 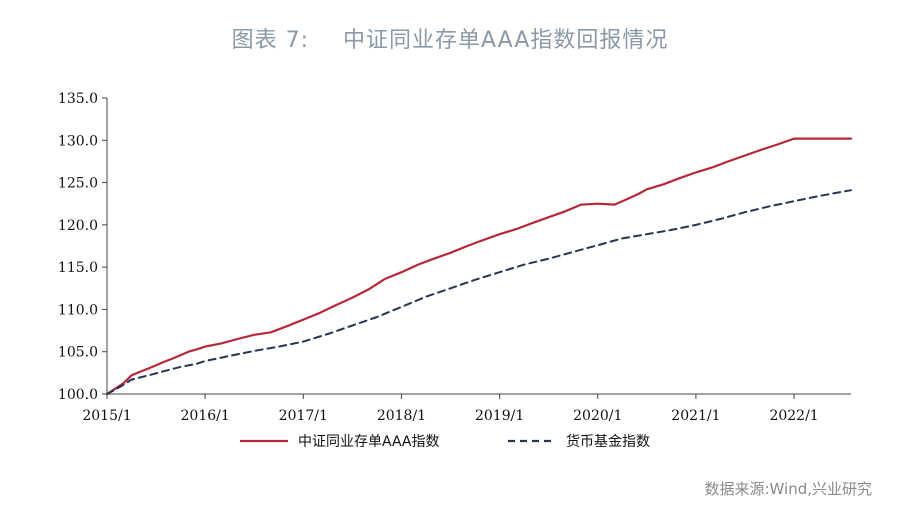 I want to click on source-note: 数据来源:Wind,兴业研究, so click(x=788, y=489).